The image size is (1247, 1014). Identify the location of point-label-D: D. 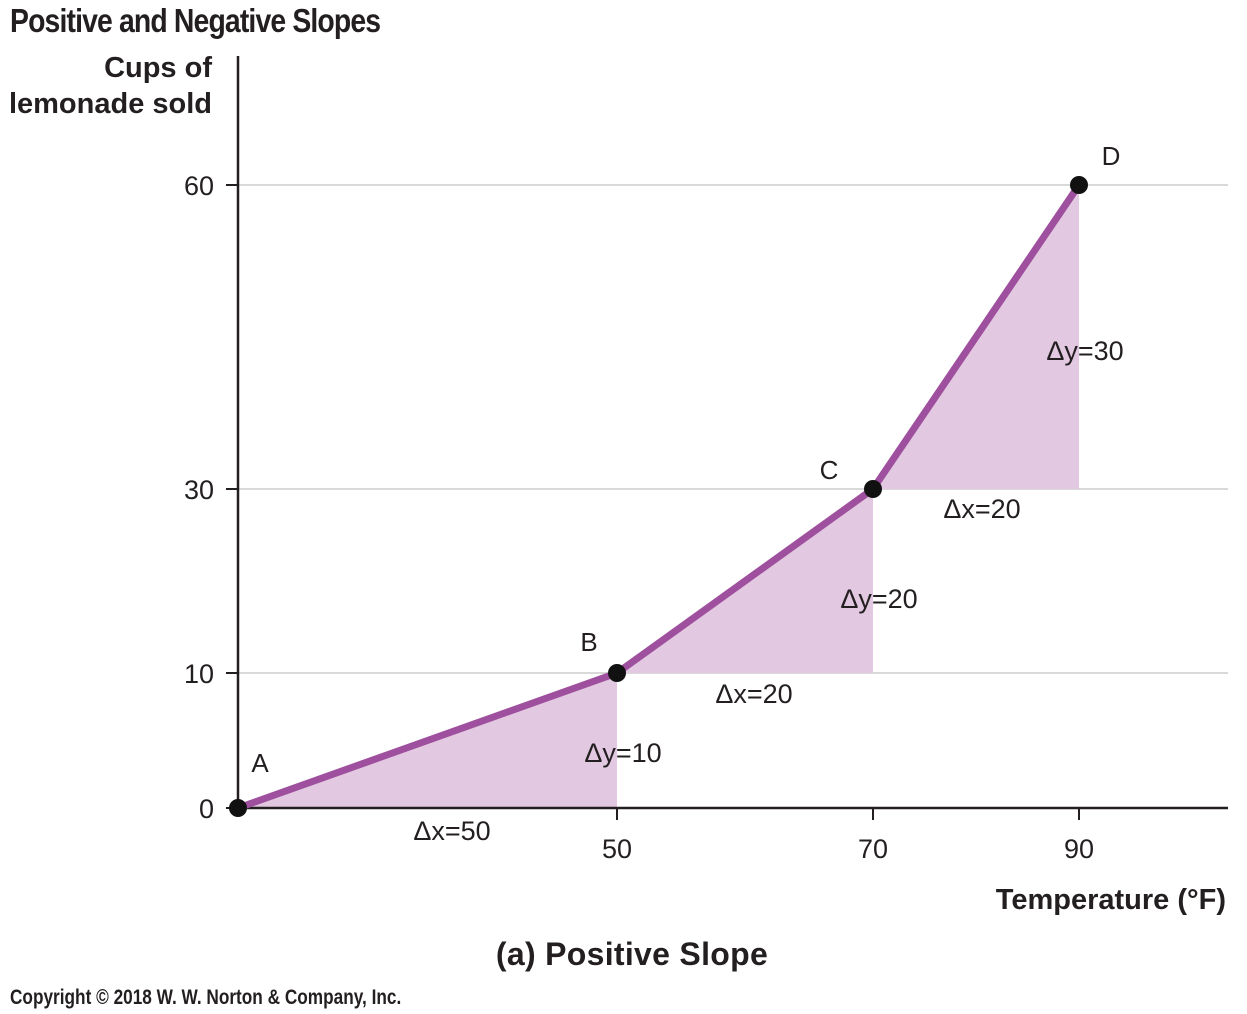
(1111, 156).